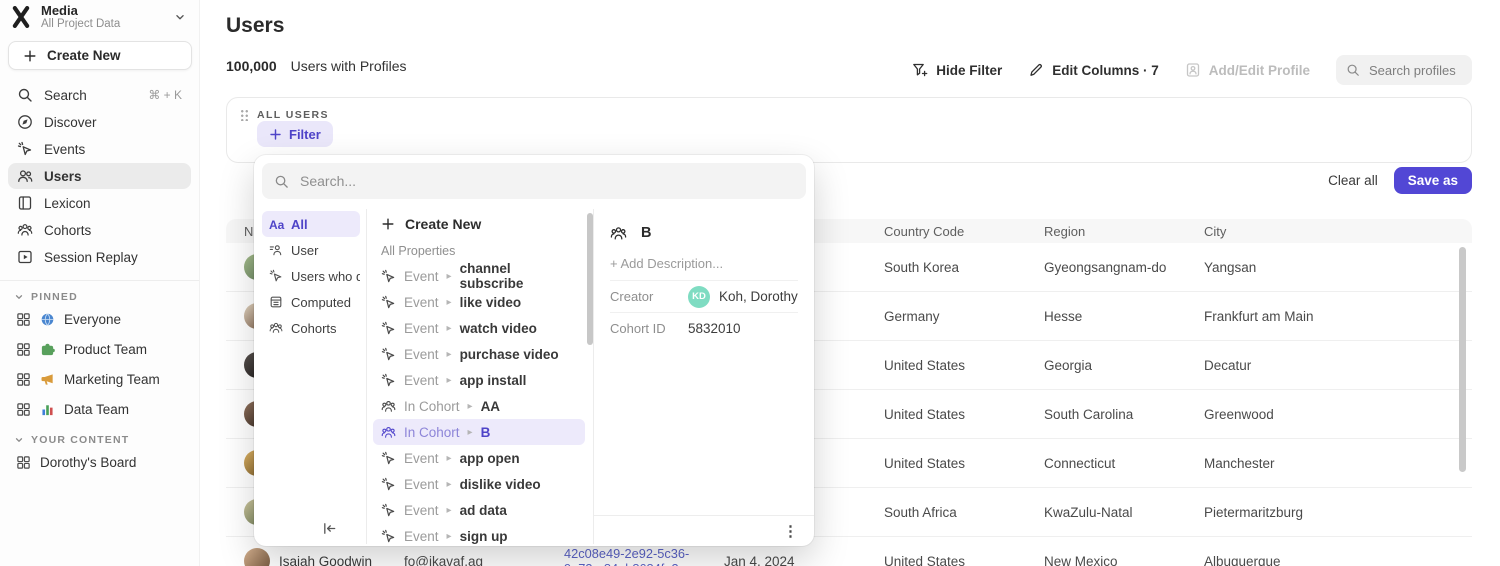 This screenshot has width=1500, height=566. I want to click on cohorts-icon, so click(276, 328).